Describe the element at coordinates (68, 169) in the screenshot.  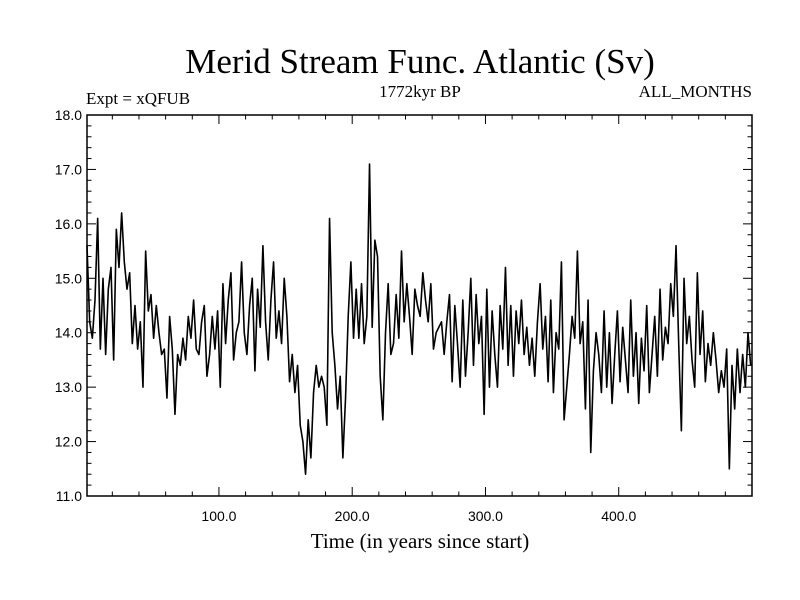
I see `y-tick-label: 17.0` at that location.